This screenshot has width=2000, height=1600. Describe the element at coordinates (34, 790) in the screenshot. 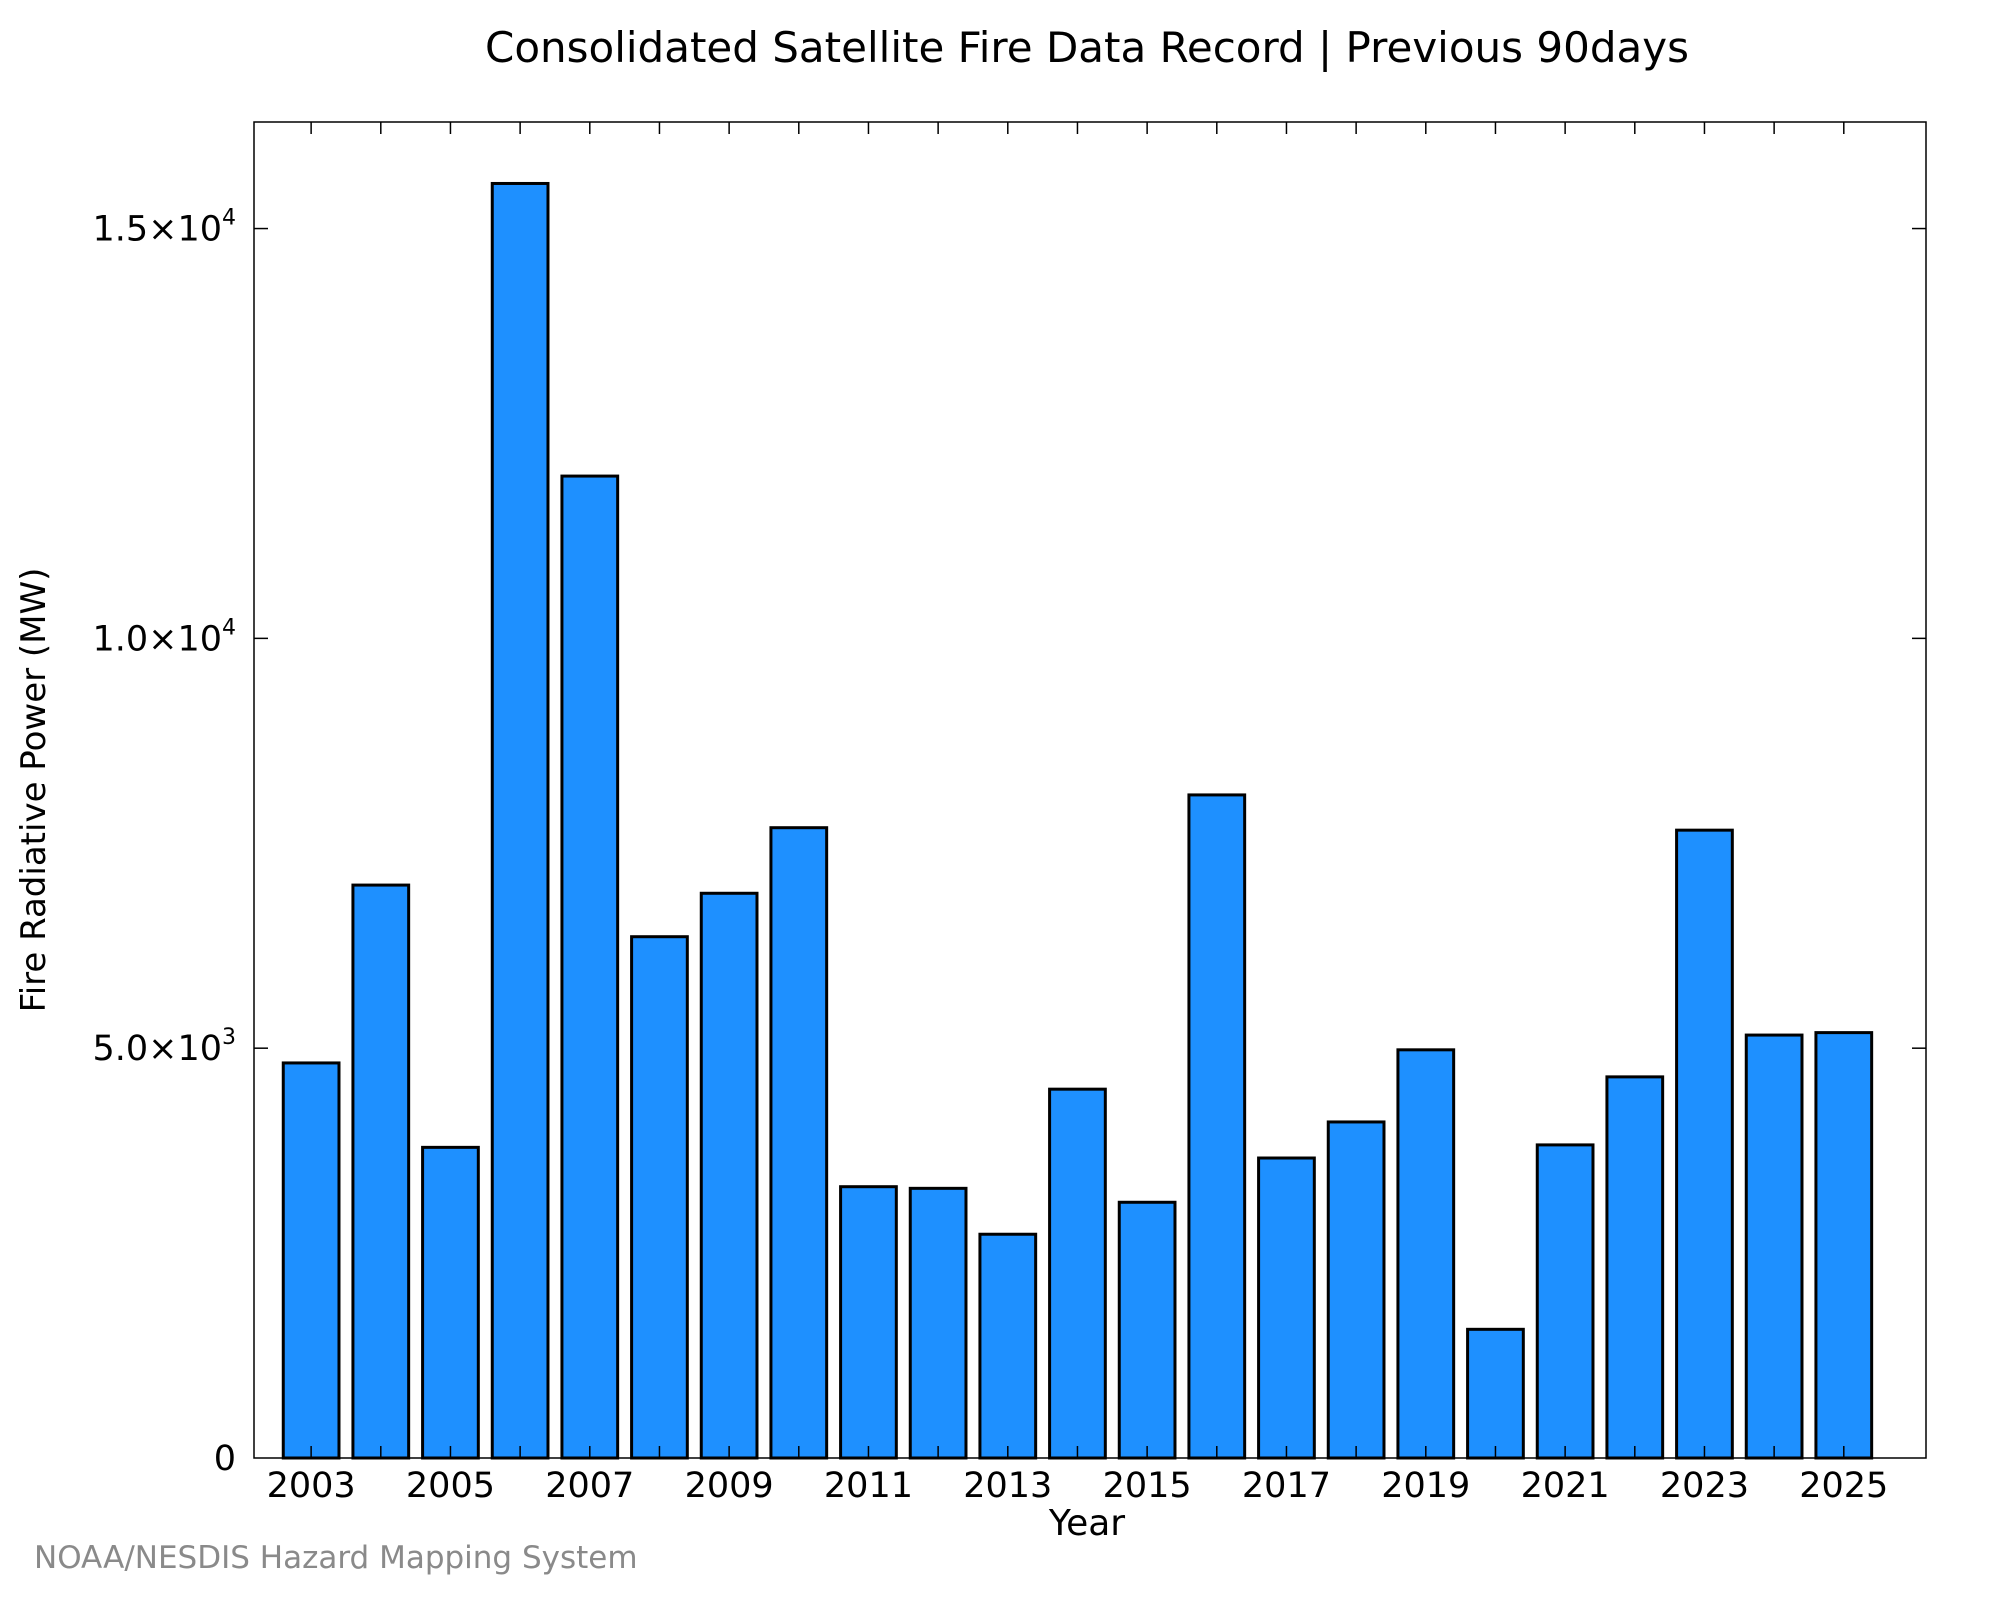

I see `y-axis-label: Fire Radiative Power (MW)` at that location.